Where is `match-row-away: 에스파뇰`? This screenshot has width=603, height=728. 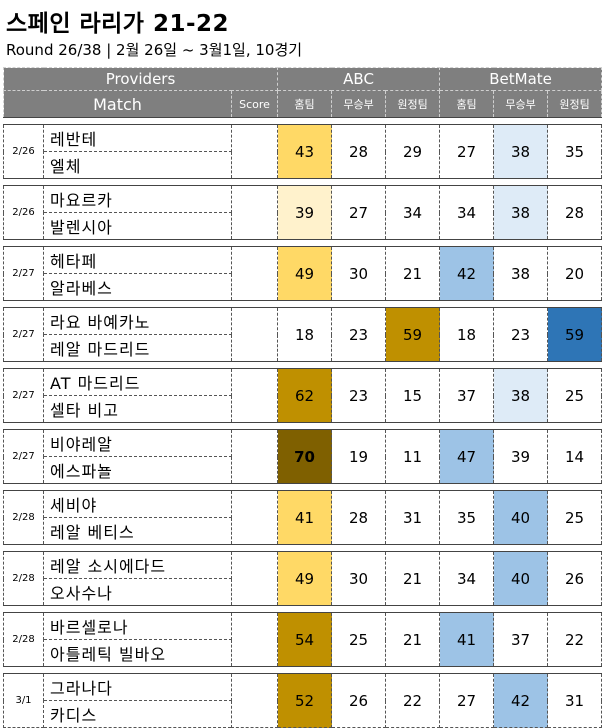 match-row-away: 에스파뇰 is located at coordinates (303, 470).